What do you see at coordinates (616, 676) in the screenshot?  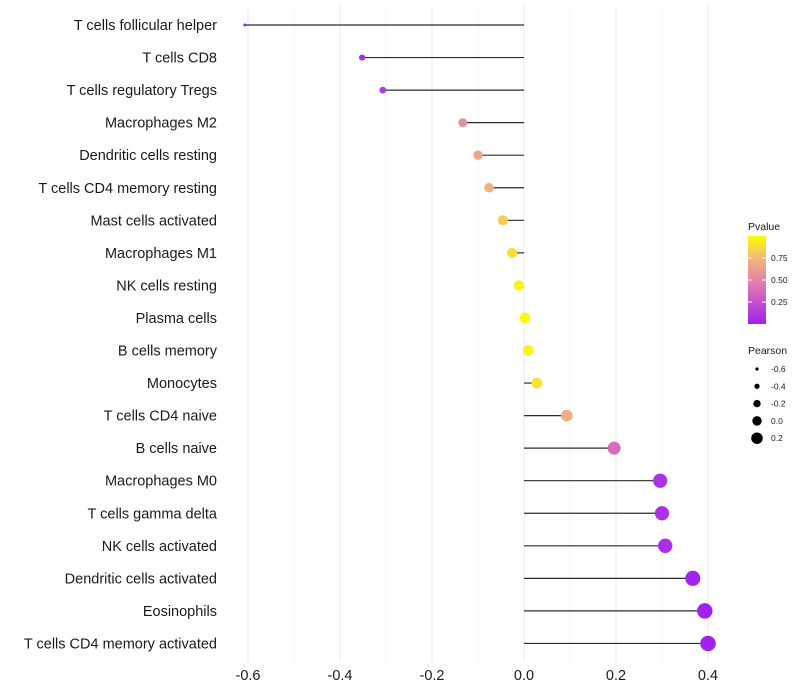 I see `x-tick-label: 0.2` at bounding box center [616, 676].